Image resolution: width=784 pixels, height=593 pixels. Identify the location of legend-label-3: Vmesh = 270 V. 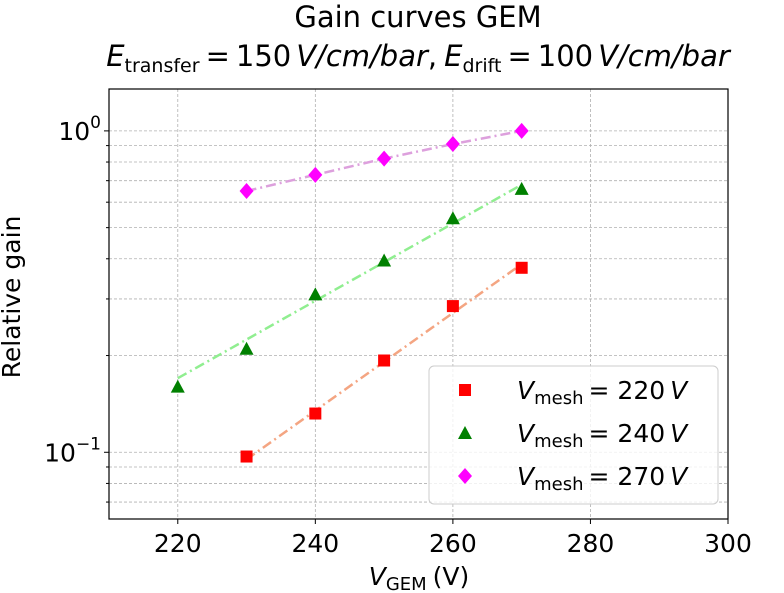
(603, 478).